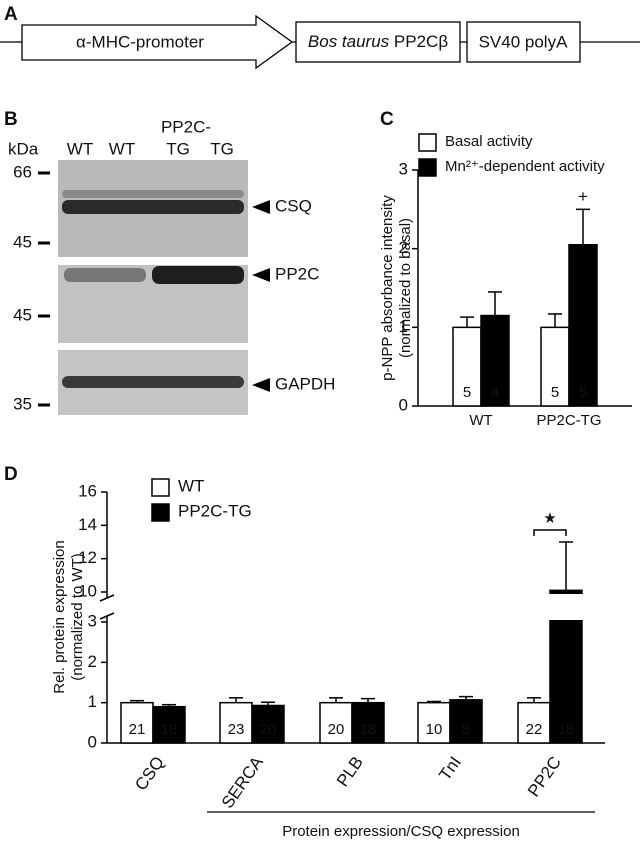 The image size is (642, 849). What do you see at coordinates (87, 524) in the screenshot?
I see `y-tick-label: 14` at bounding box center [87, 524].